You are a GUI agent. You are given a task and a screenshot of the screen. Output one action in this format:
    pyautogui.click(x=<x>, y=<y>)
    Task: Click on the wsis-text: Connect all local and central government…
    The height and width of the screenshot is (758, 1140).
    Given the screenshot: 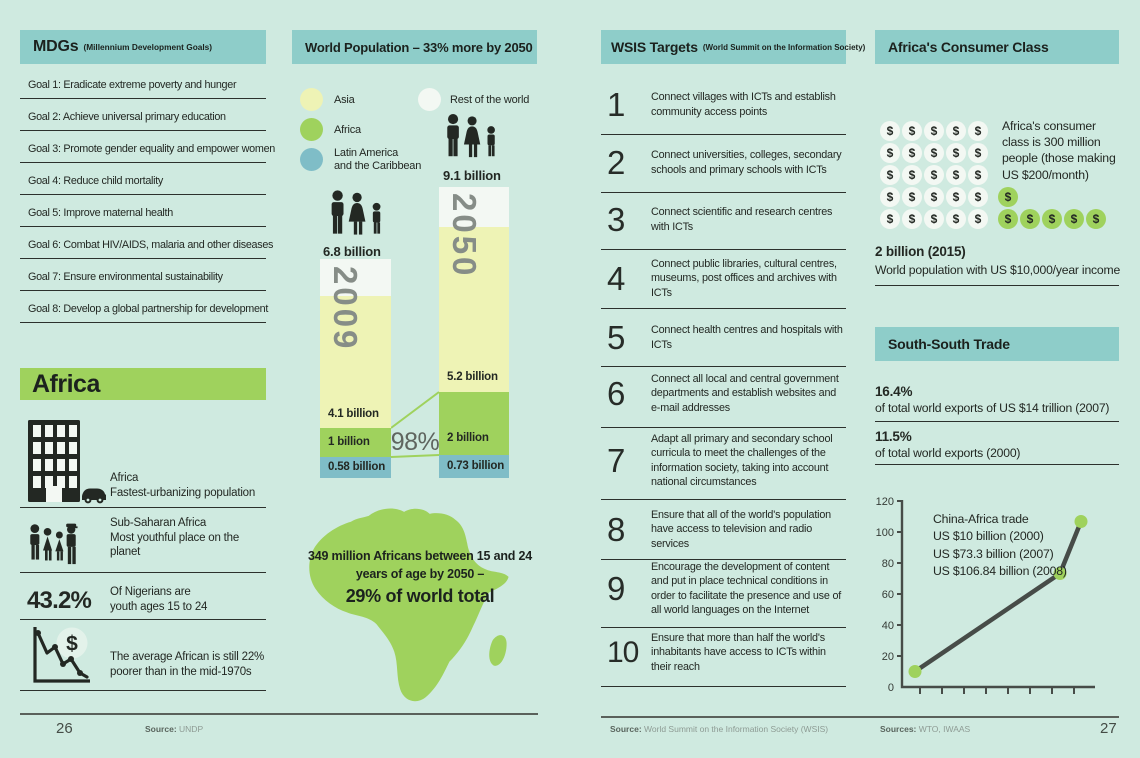 What is the action you would take?
    pyautogui.click(x=745, y=393)
    